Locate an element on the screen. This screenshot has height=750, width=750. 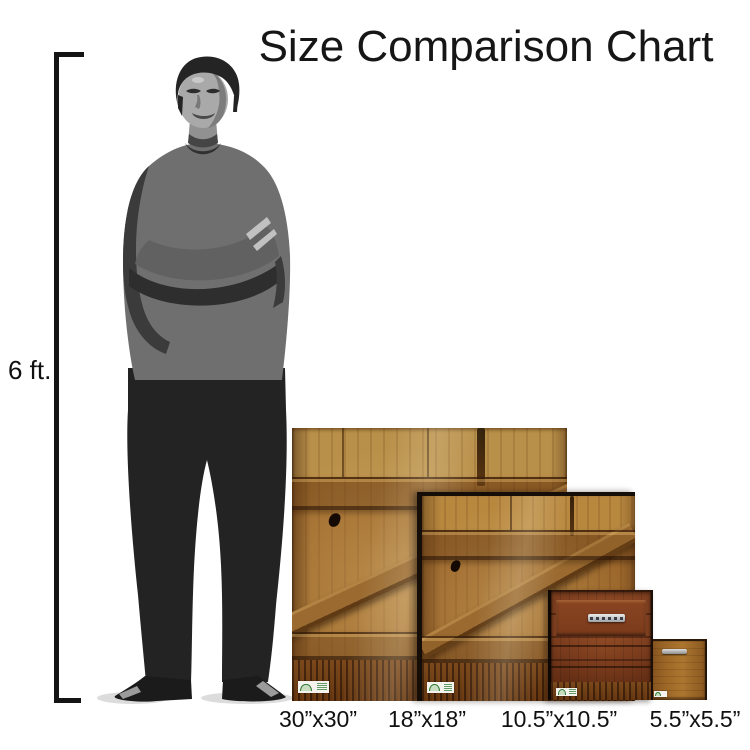
metal-handle is located at coordinates (674, 651).